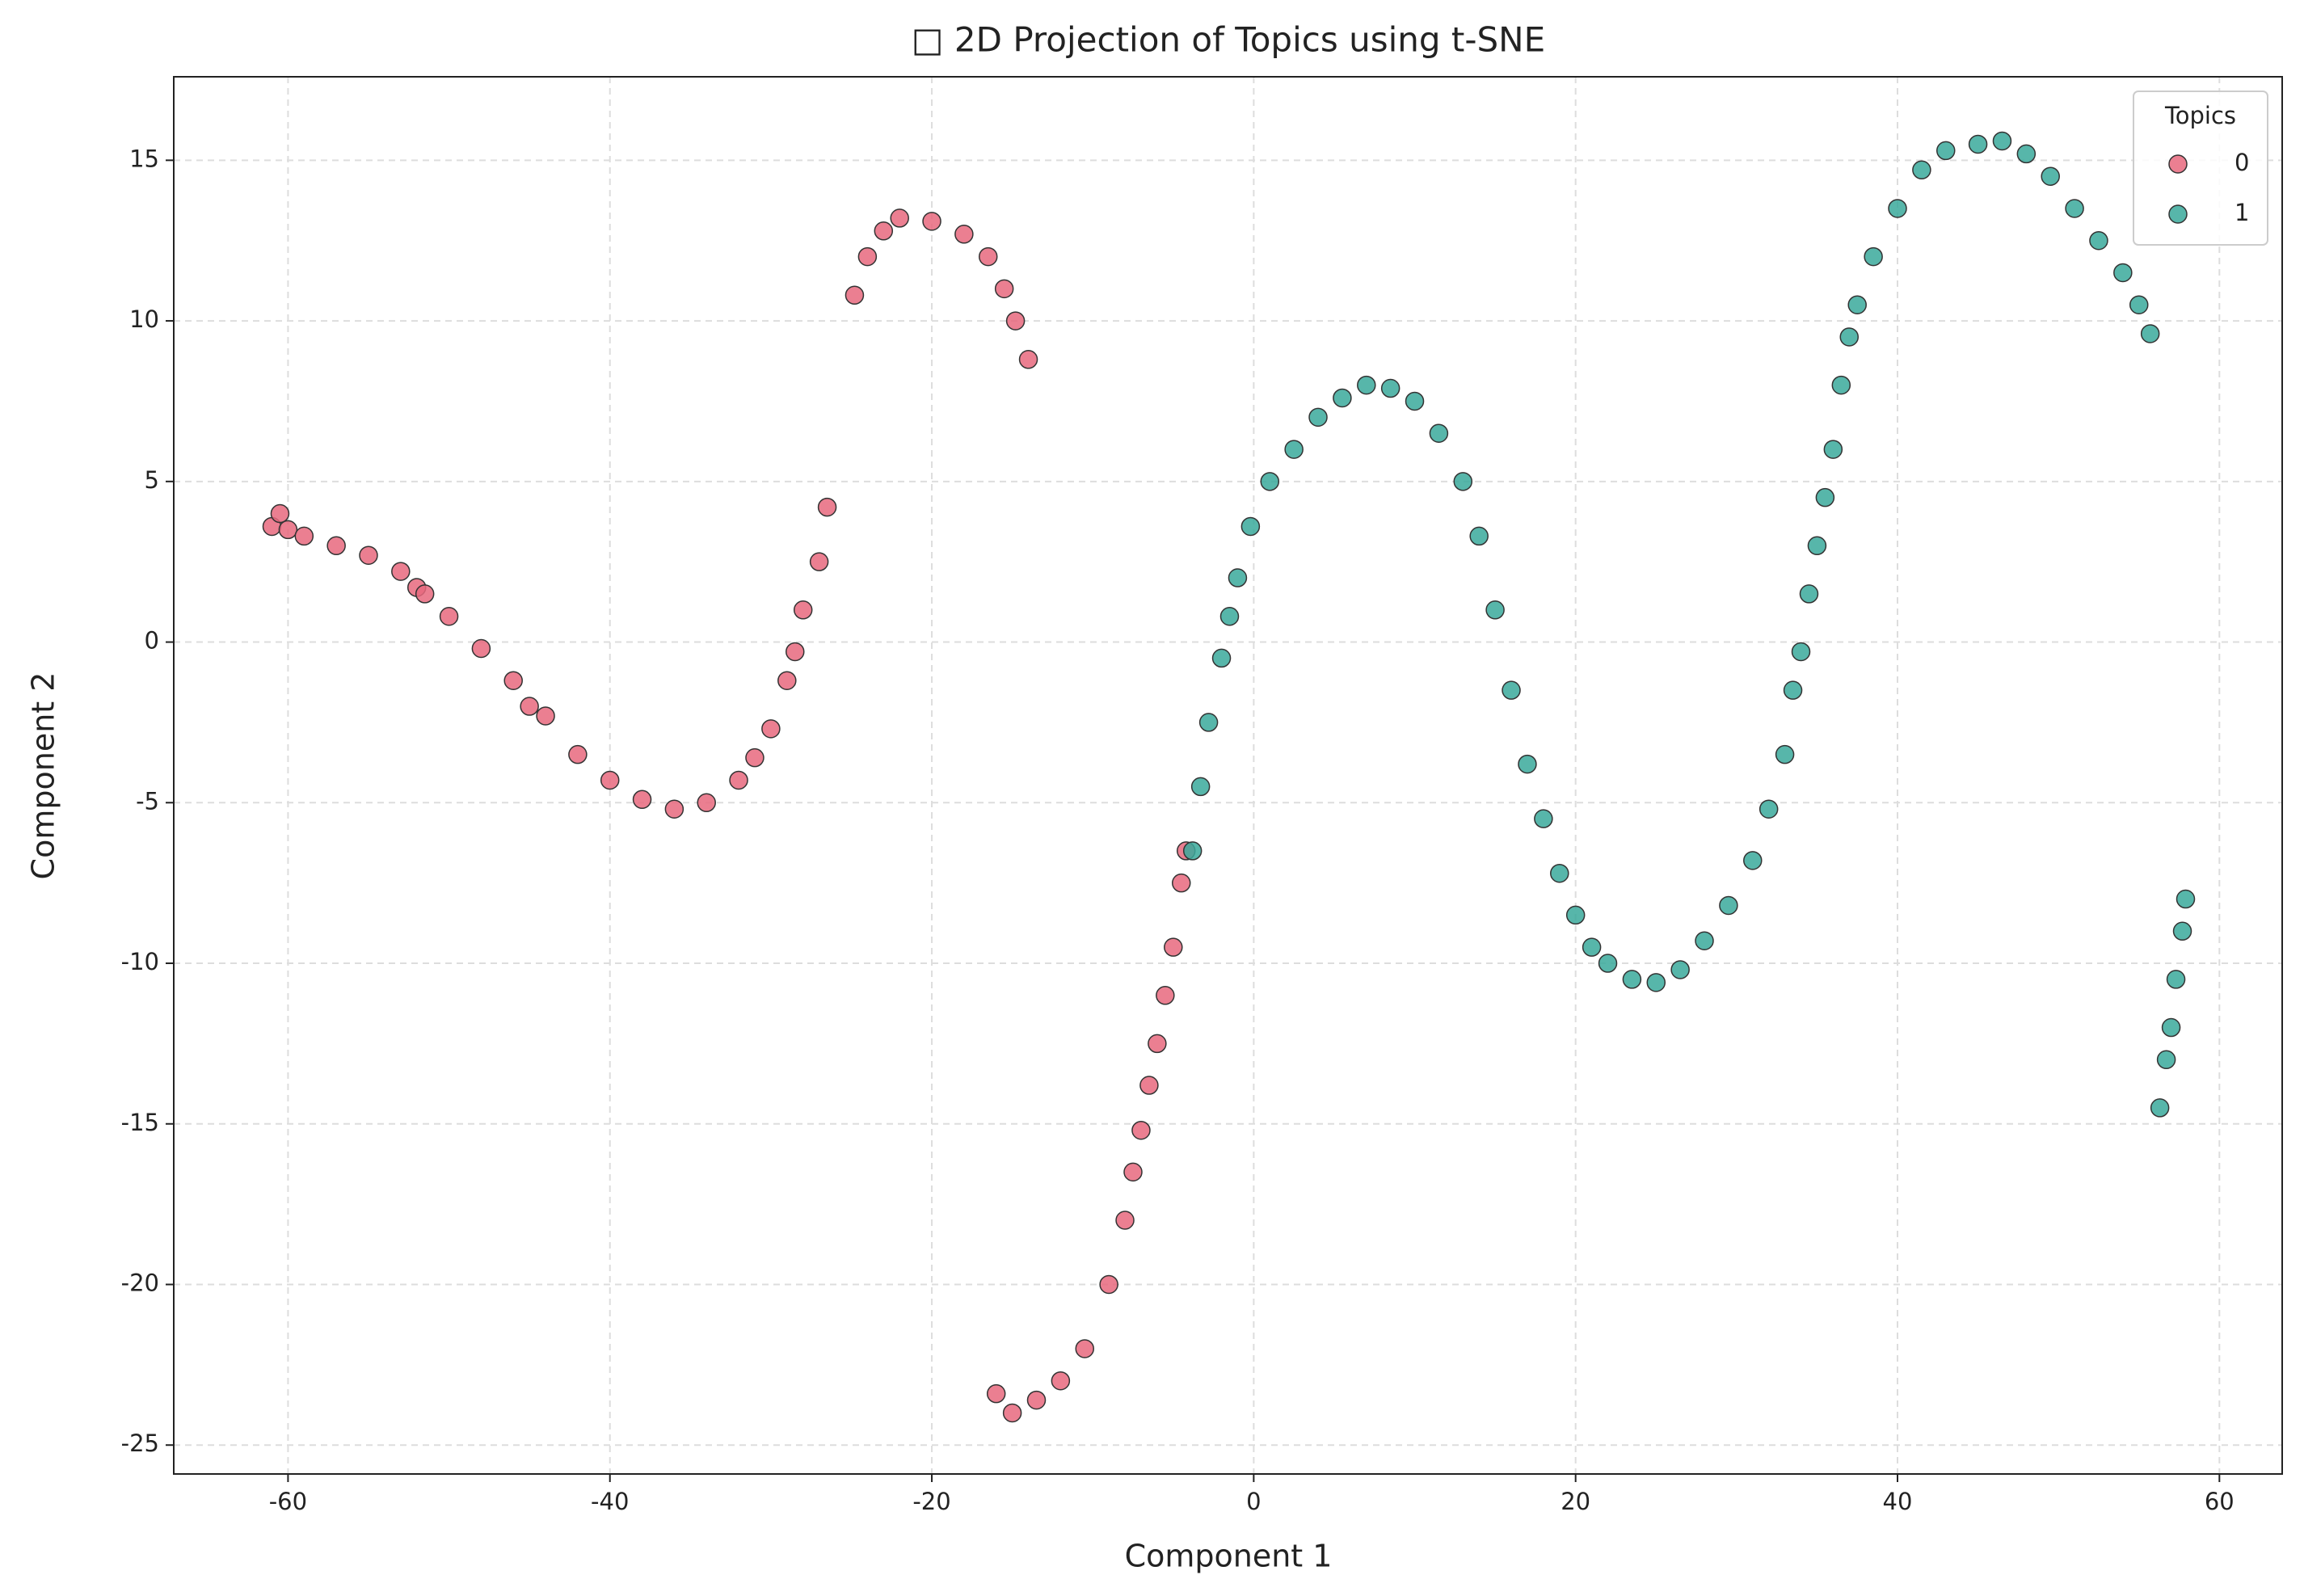 The width and height of the screenshot is (2304, 1596). I want to click on x-axis-label: Component 1, so click(1229, 1557).